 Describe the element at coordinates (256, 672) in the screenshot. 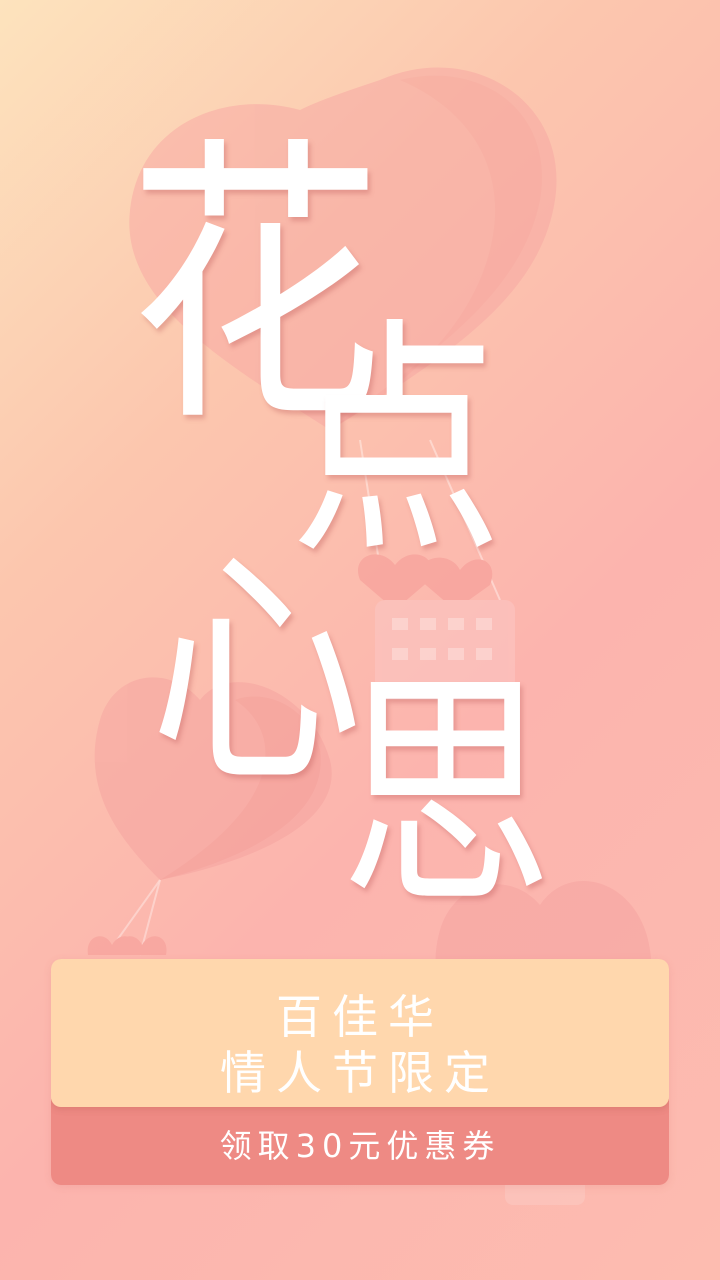

I see `title-char-3: 心` at that location.